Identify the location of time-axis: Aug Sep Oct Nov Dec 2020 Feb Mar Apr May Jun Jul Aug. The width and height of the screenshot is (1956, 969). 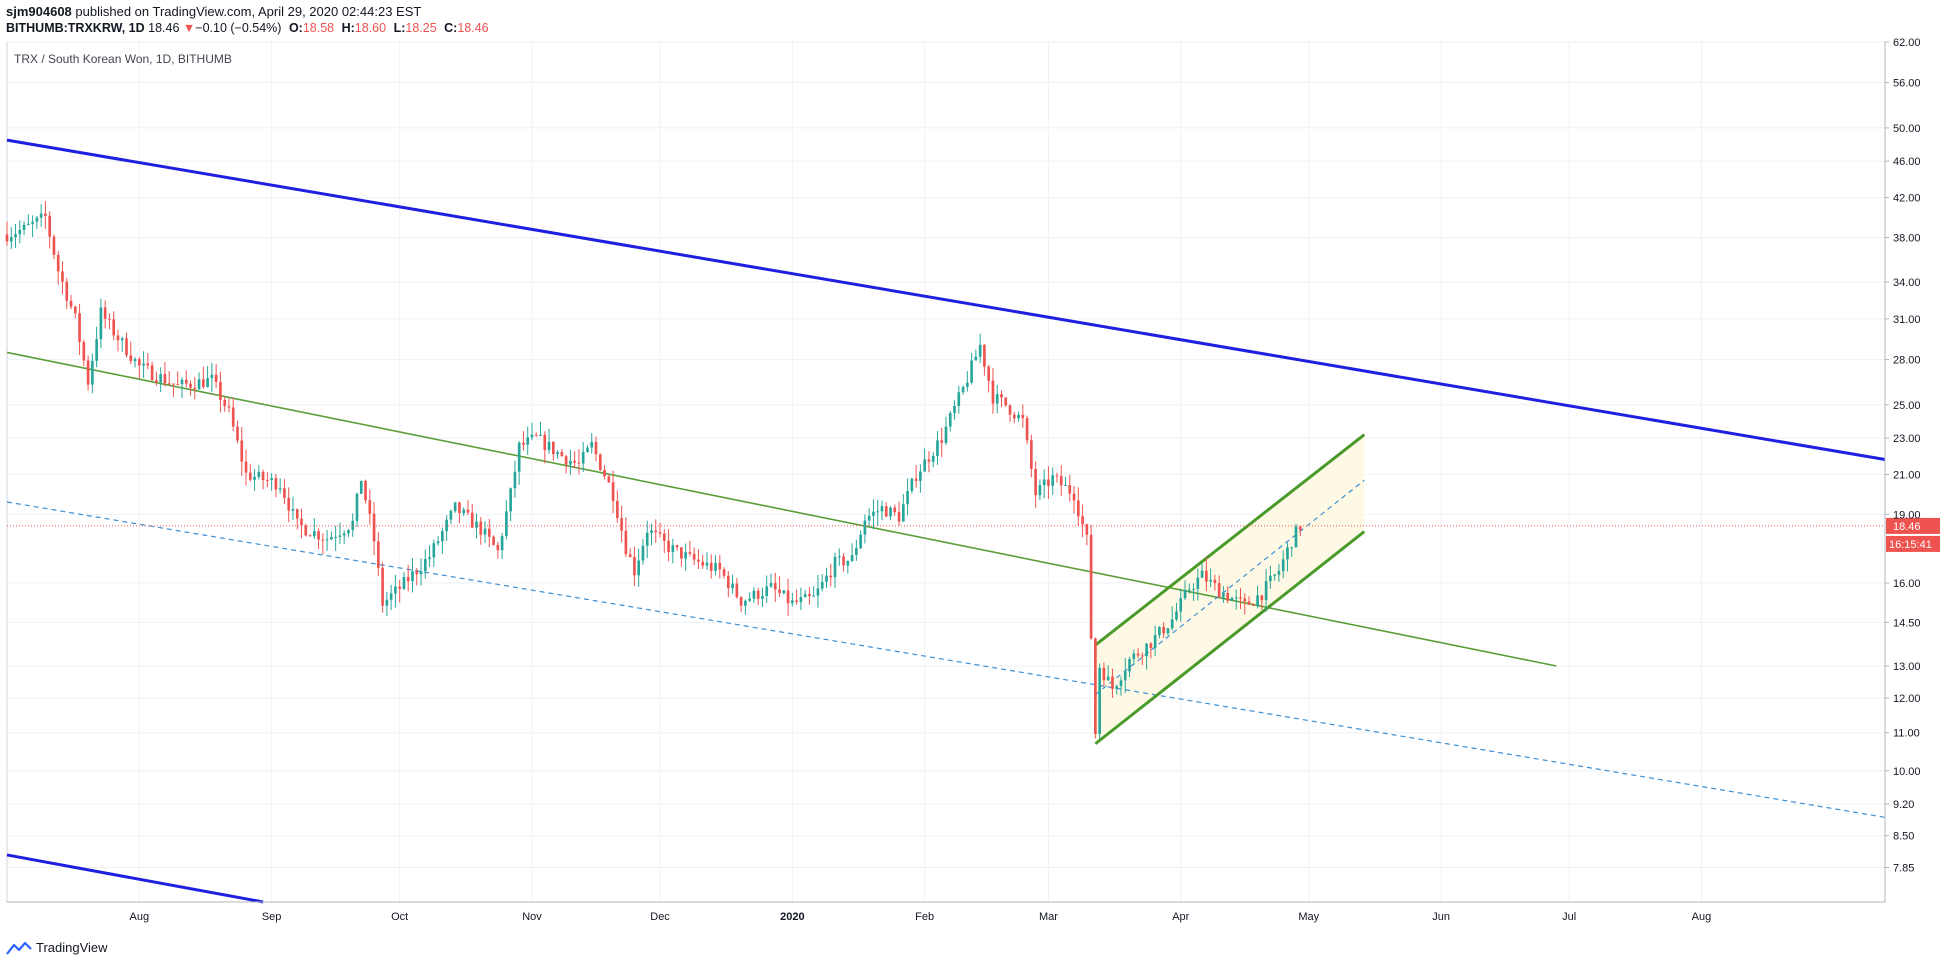
(946, 912).